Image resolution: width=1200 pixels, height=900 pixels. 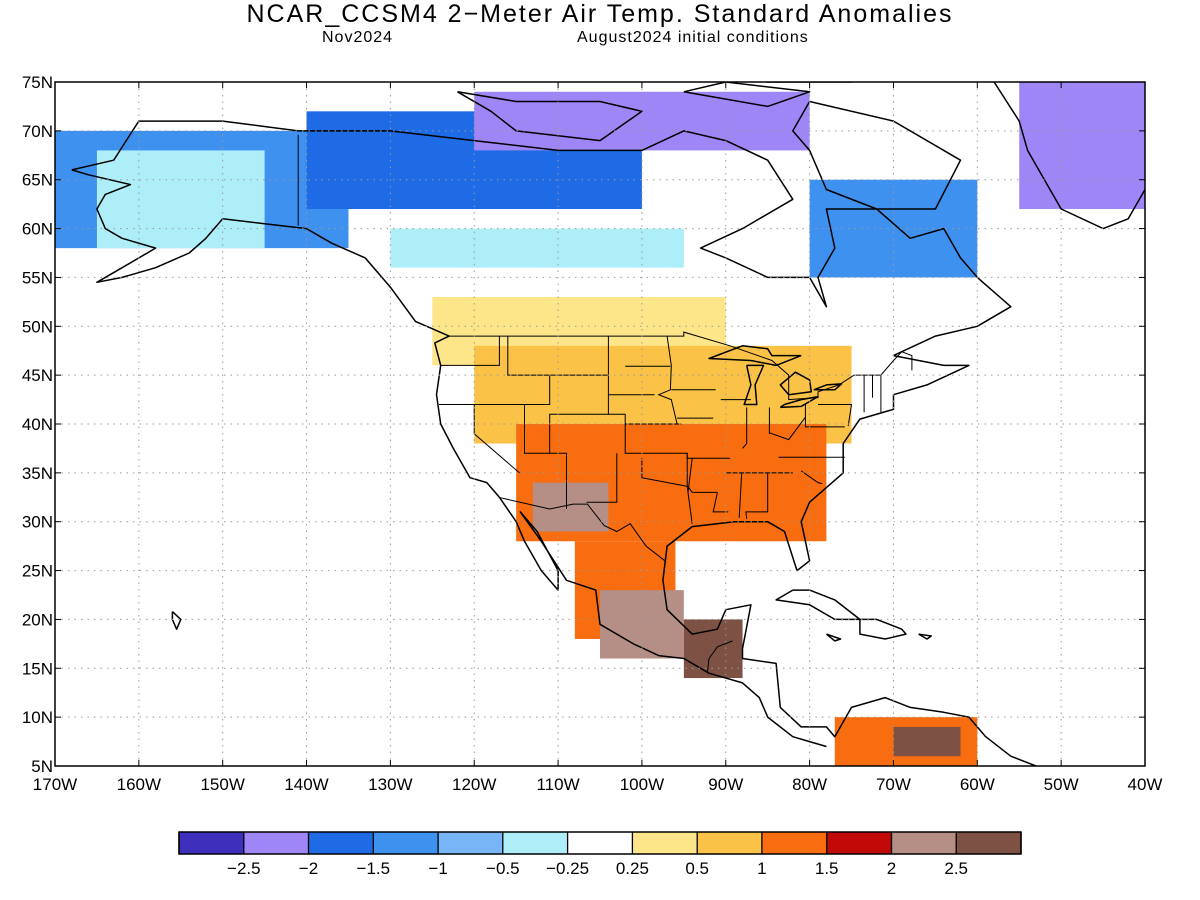 I want to click on lon-label: 80W, so click(x=809, y=784).